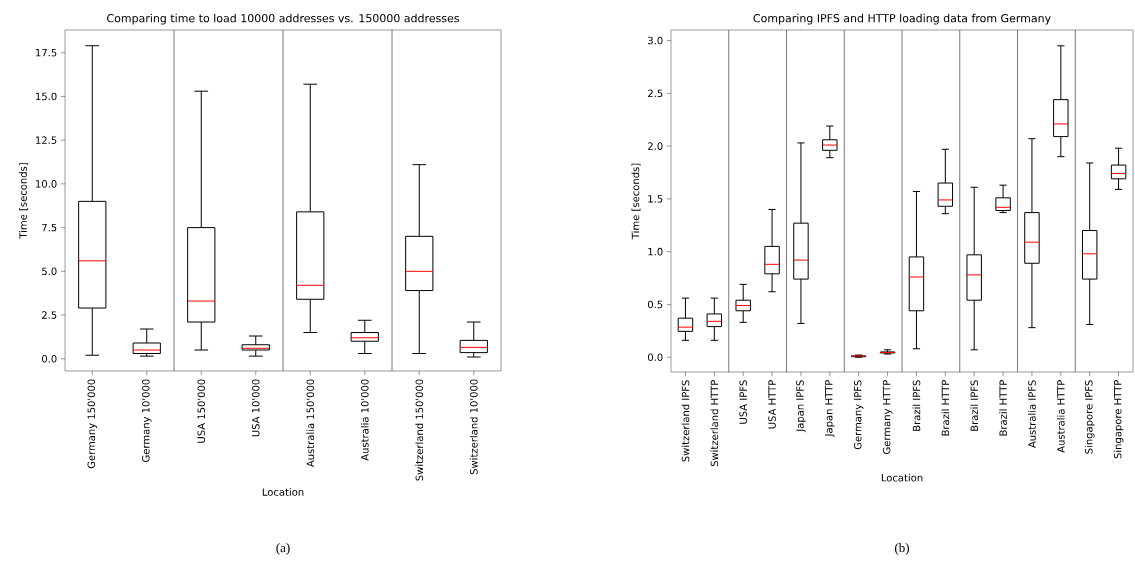 The width and height of the screenshot is (1135, 569). I want to click on y-tick-label: 1.5, so click(655, 199).